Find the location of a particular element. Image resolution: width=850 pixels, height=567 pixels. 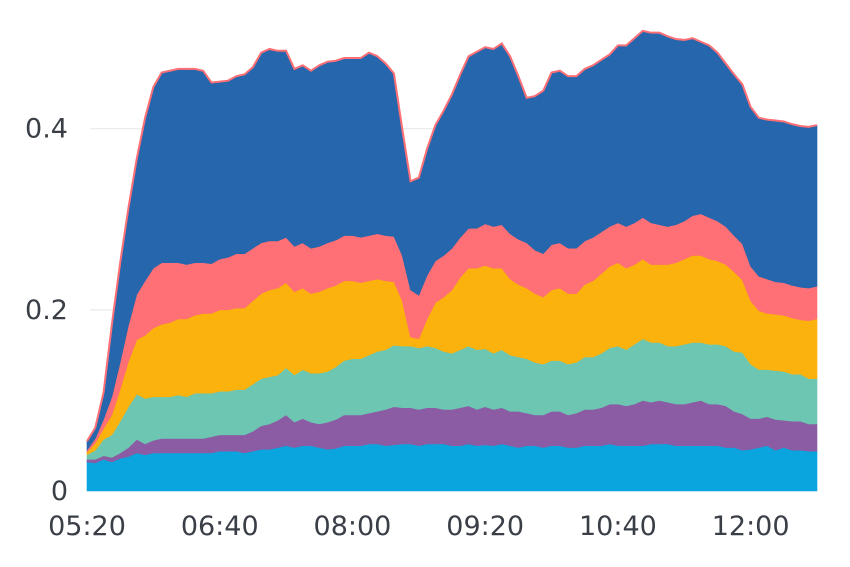

x-axis-ticks: 05:20 06:40 08:00 09:20 10:40 12:00 is located at coordinates (418, 526).